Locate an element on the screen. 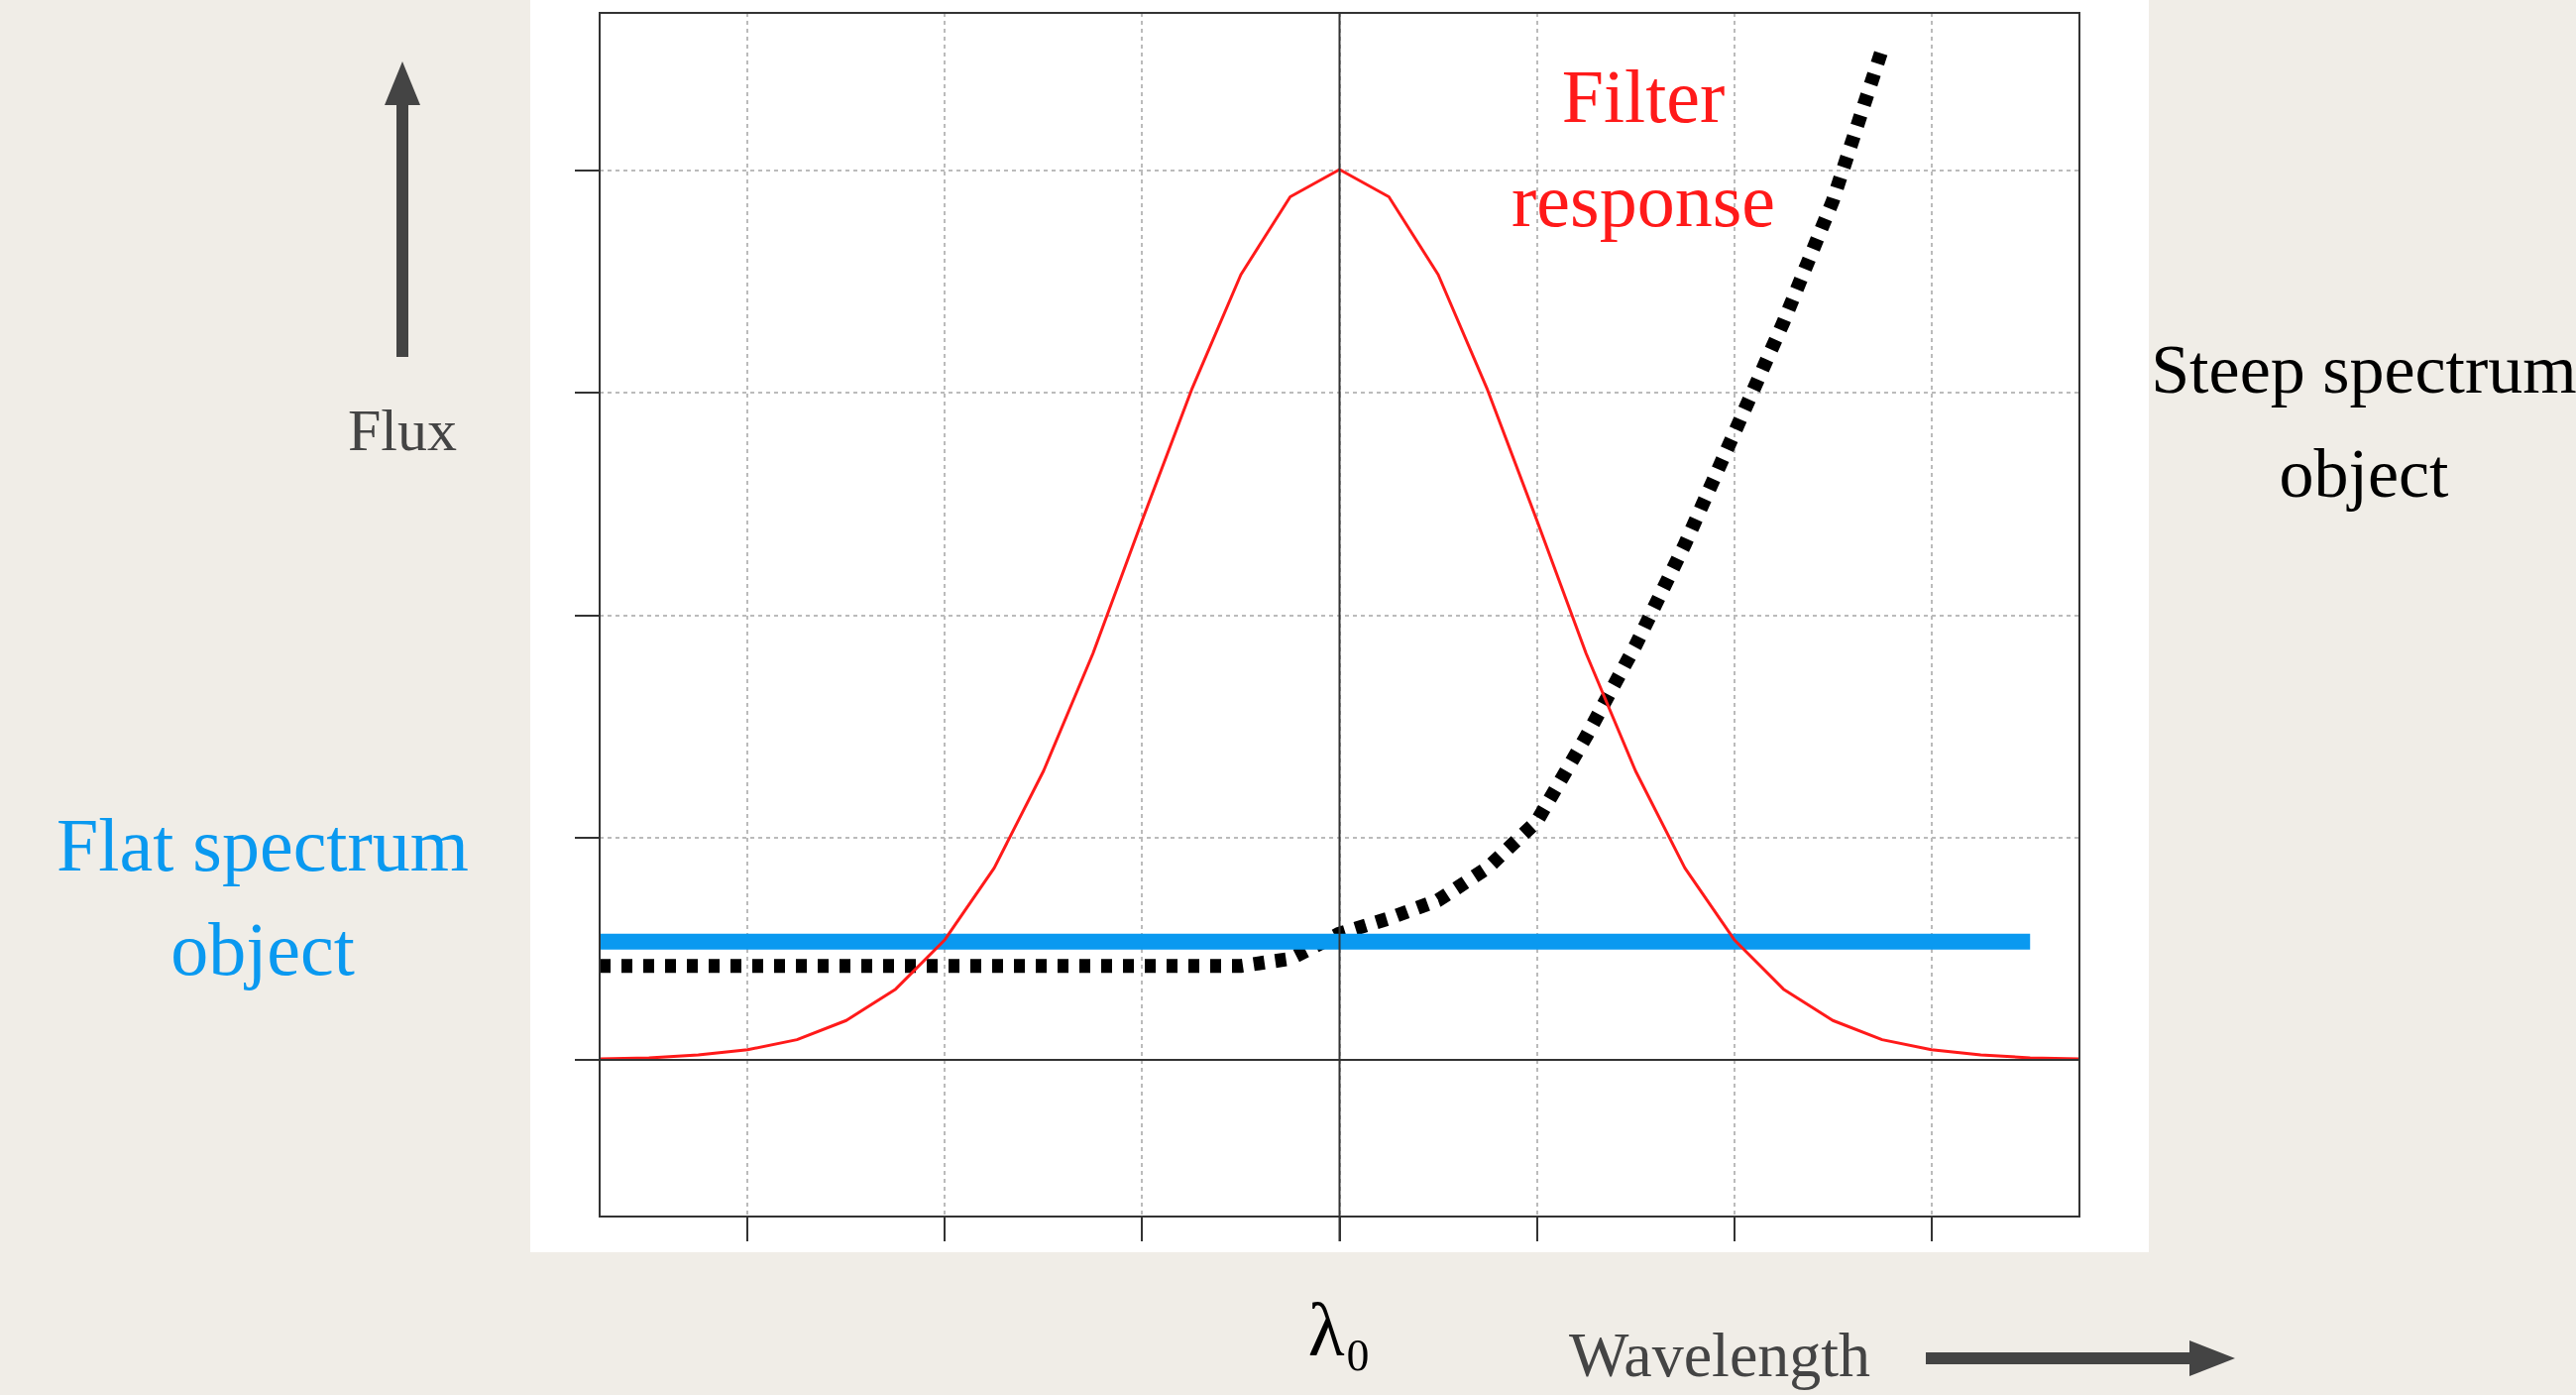 This screenshot has height=1395, width=2576. y-axis-title: Flux is located at coordinates (402, 431).